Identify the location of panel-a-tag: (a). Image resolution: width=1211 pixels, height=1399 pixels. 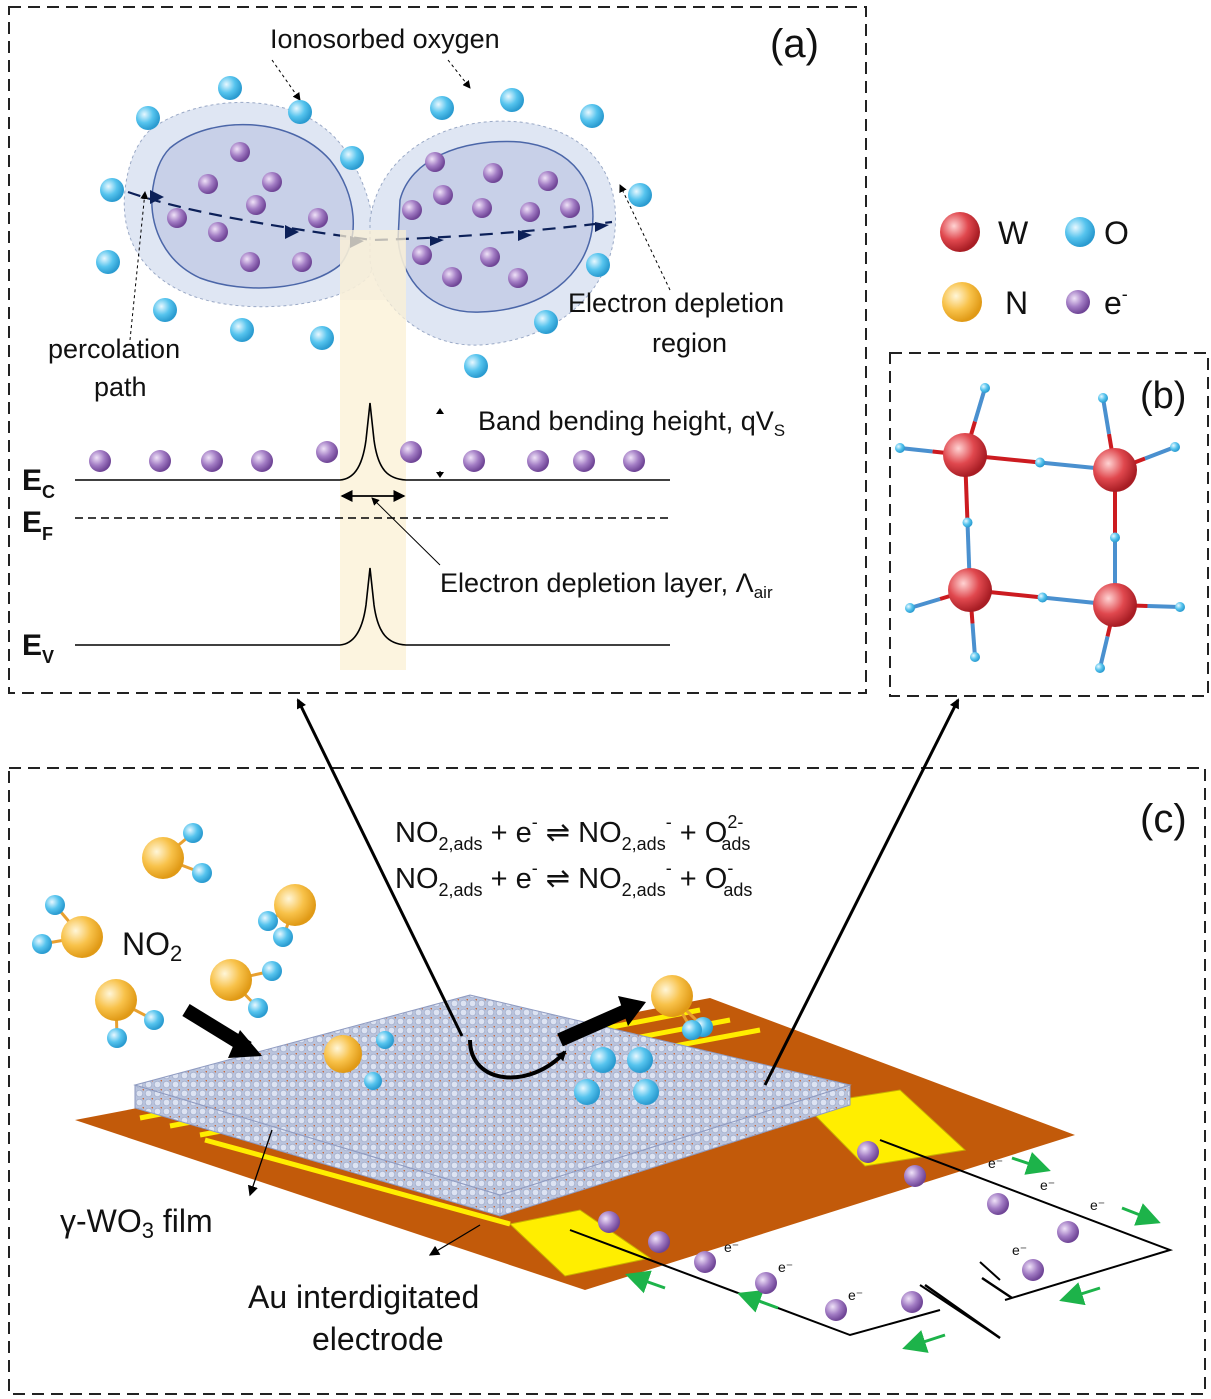
(794, 44).